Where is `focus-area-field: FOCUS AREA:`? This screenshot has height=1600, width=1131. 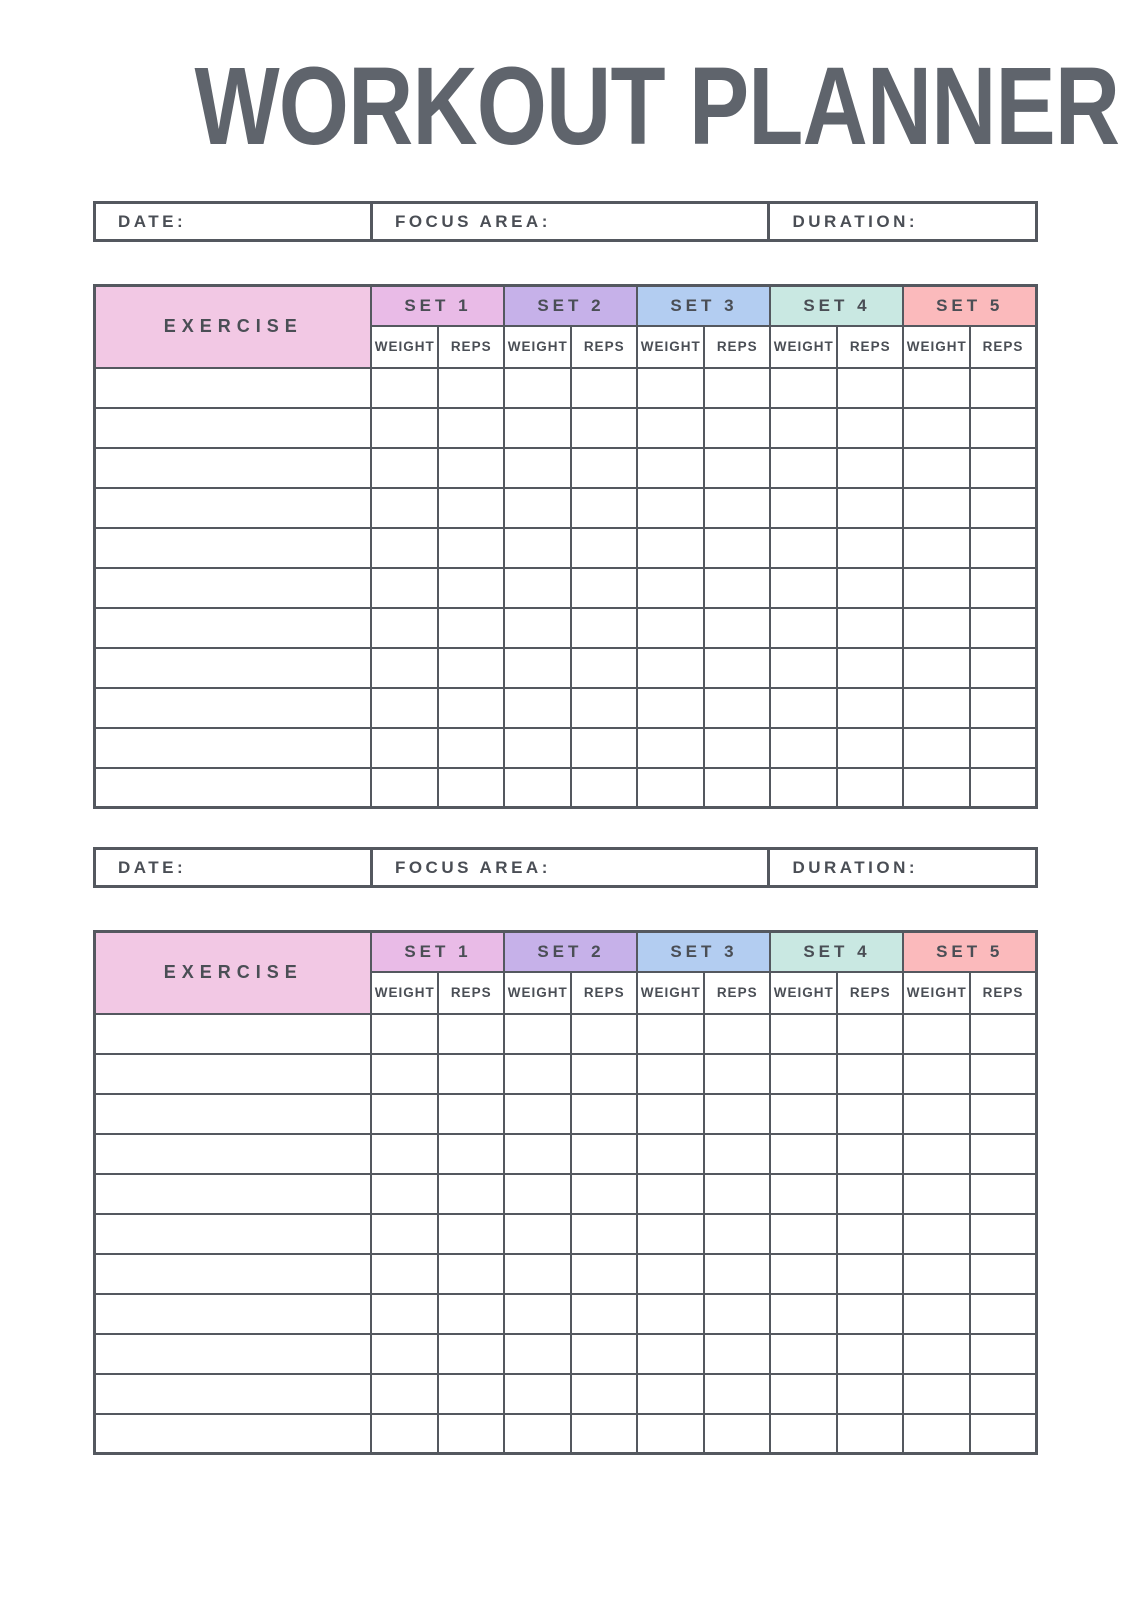
focus-area-field: FOCUS AREA: is located at coordinates (569, 221).